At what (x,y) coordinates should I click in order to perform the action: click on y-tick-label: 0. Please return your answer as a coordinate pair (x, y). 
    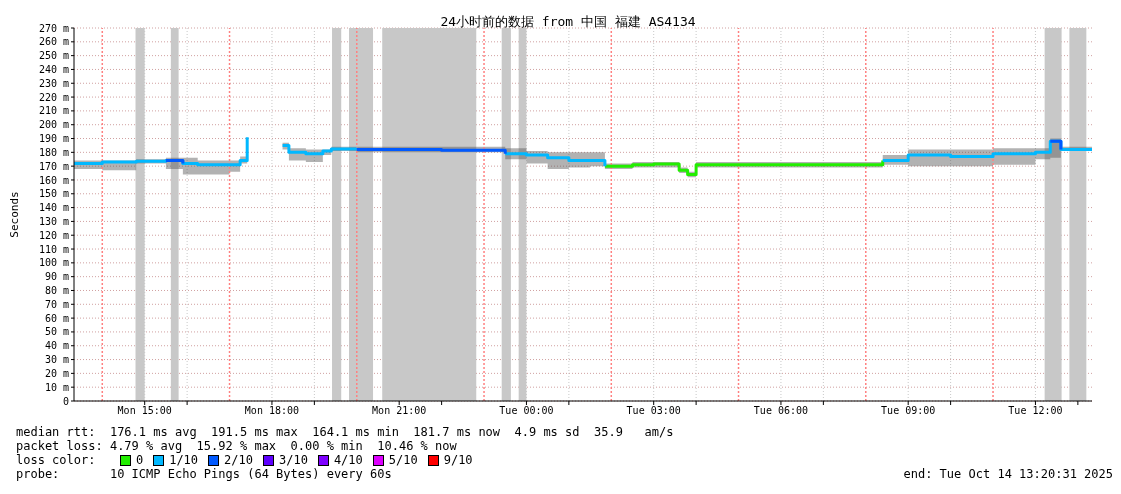
    Looking at the image, I should click on (65, 401).